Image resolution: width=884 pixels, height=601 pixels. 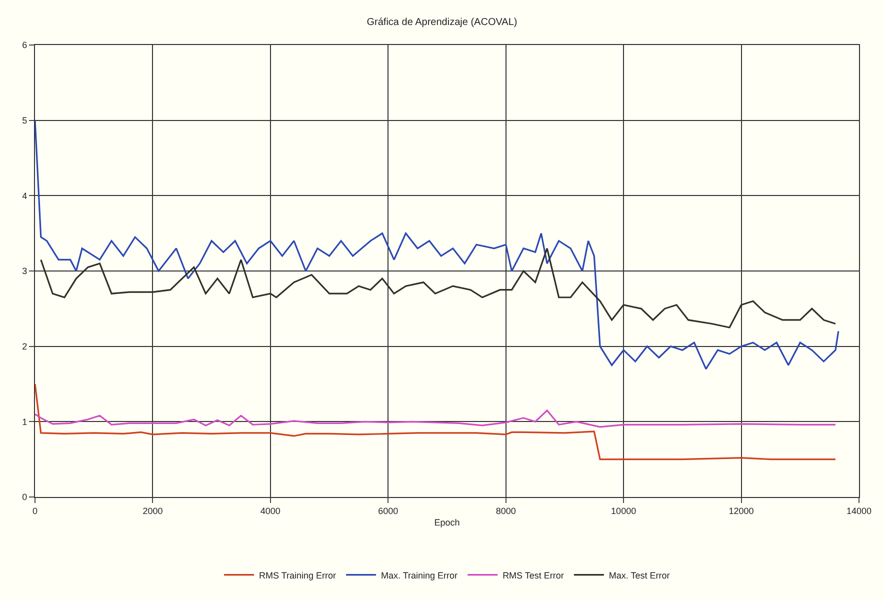 What do you see at coordinates (270, 511) in the screenshot?
I see `x-tick-label: 4000` at bounding box center [270, 511].